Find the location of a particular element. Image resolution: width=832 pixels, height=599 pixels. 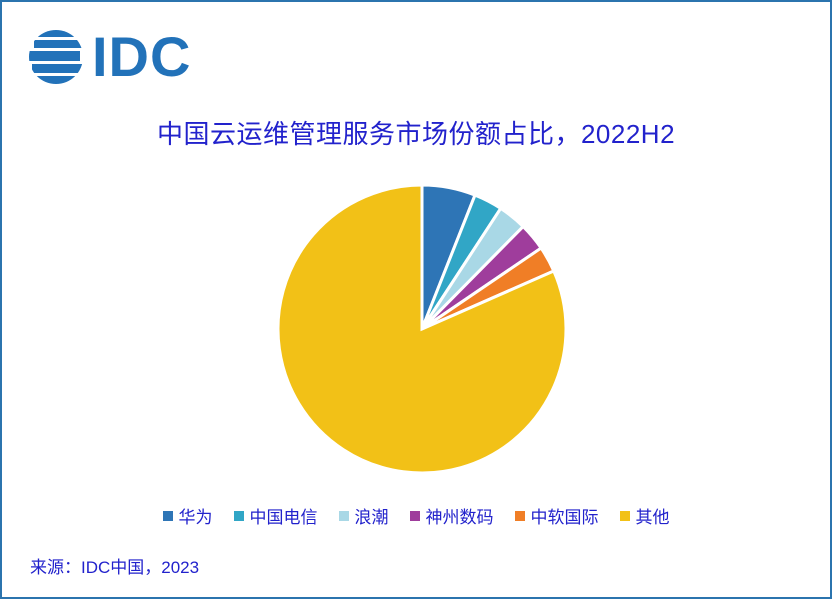

legend-item-3: 神州数码 is located at coordinates (451, 515).